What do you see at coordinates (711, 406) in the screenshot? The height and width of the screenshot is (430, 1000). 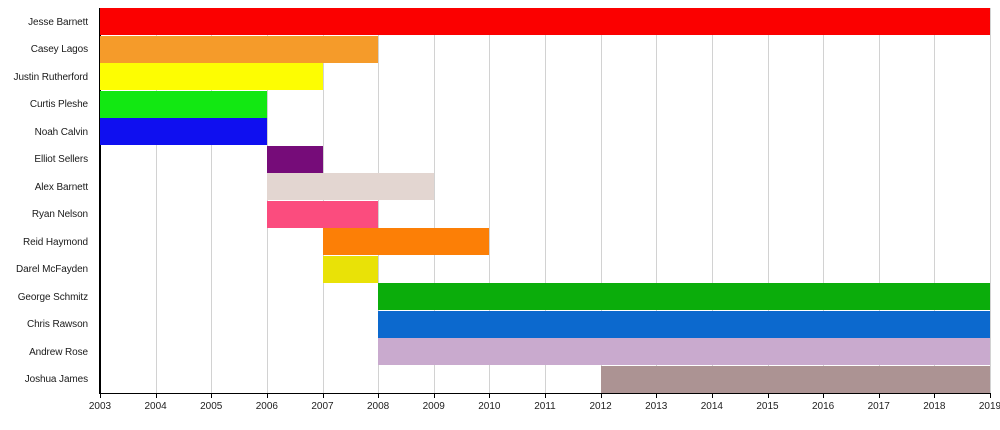 I see `x-axis-tick-label: 2014` at bounding box center [711, 406].